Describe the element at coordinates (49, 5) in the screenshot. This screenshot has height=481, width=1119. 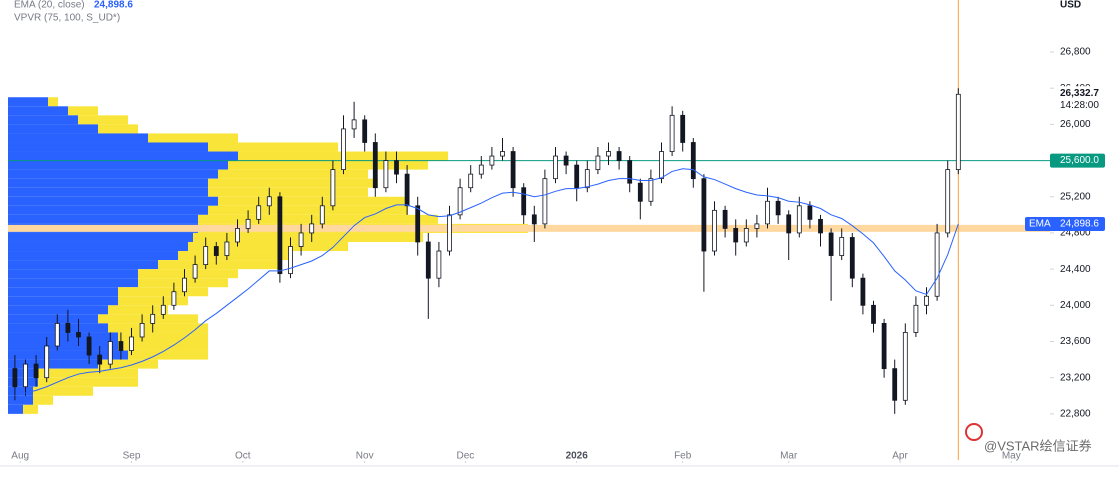
I see `ema-legend: EMA (20, close)` at that location.